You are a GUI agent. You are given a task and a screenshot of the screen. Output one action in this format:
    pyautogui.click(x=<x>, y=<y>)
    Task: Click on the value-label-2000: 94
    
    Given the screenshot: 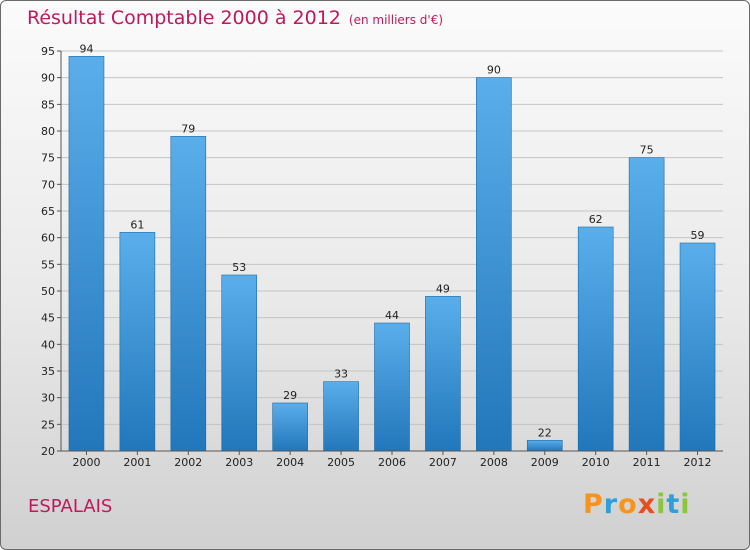 What is the action you would take?
    pyautogui.click(x=86, y=48)
    